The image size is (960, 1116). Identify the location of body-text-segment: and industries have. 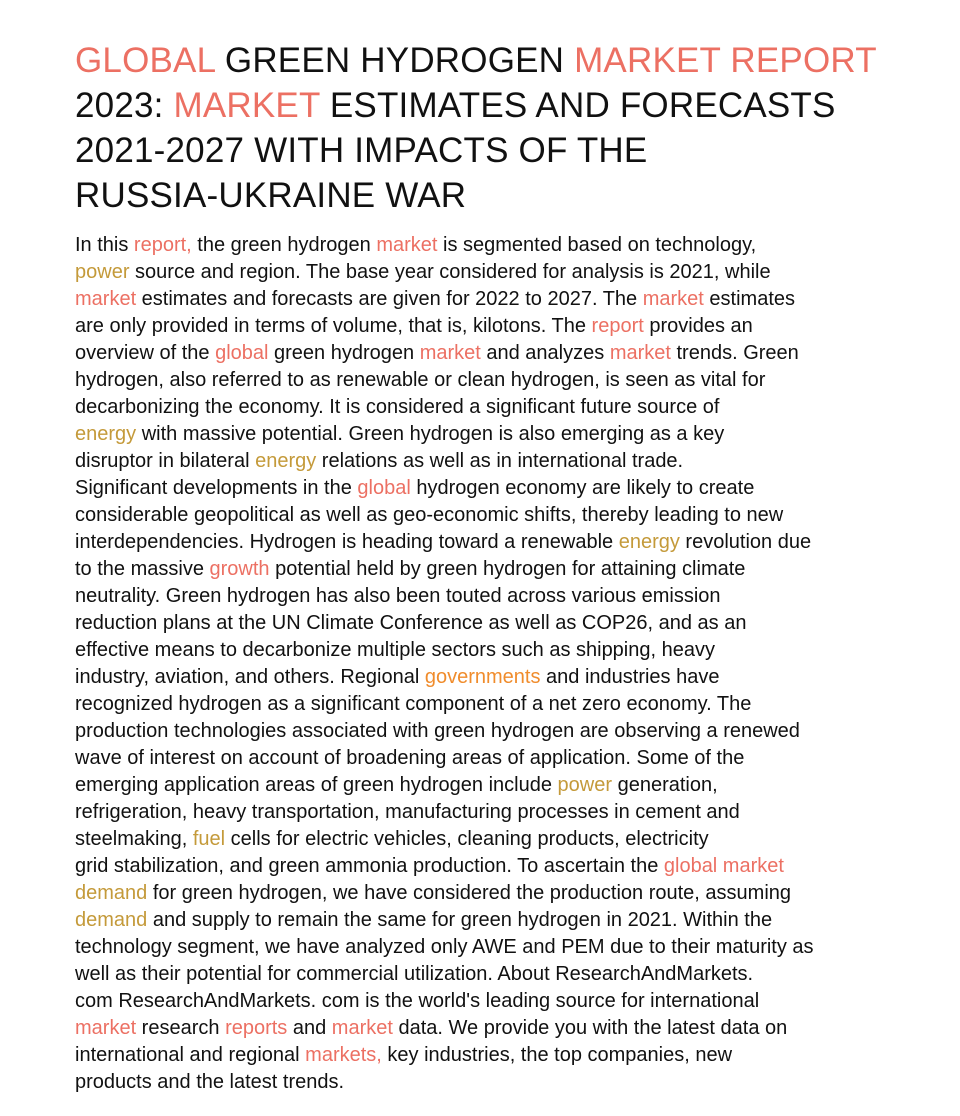
(630, 677).